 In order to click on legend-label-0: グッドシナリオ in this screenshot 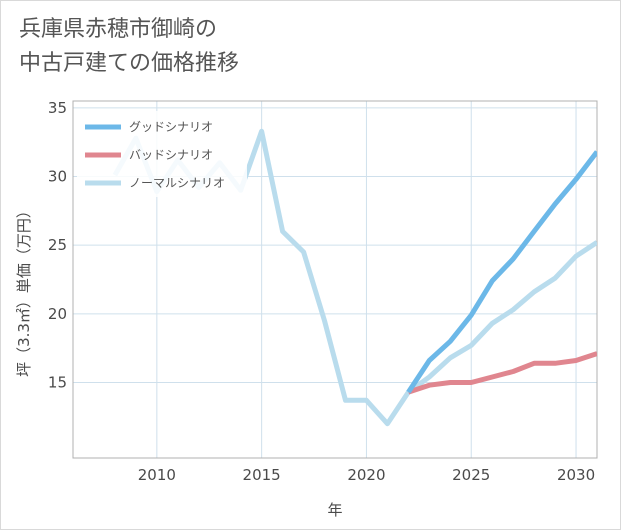, I will do `click(171, 127)`.